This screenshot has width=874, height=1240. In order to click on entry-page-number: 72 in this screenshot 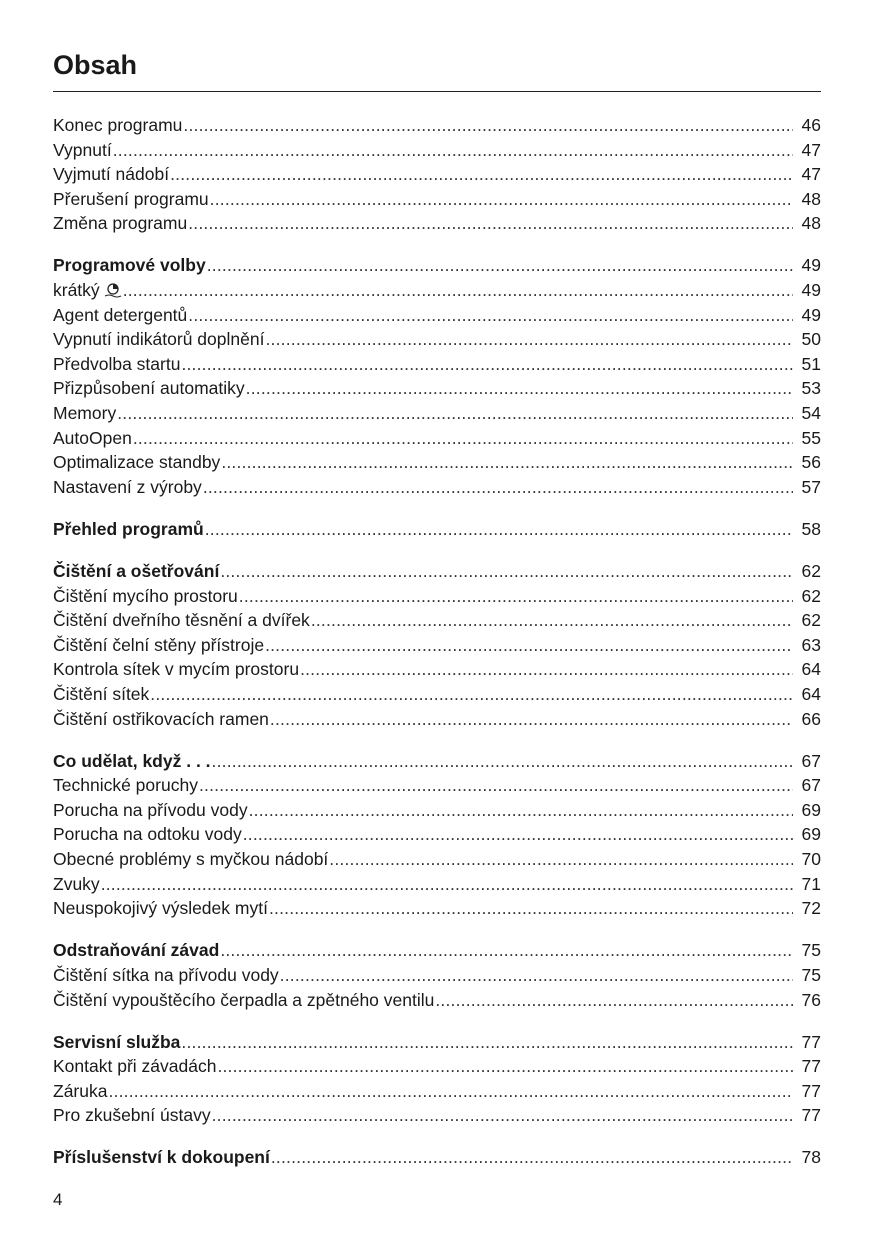, I will do `click(811, 908)`.